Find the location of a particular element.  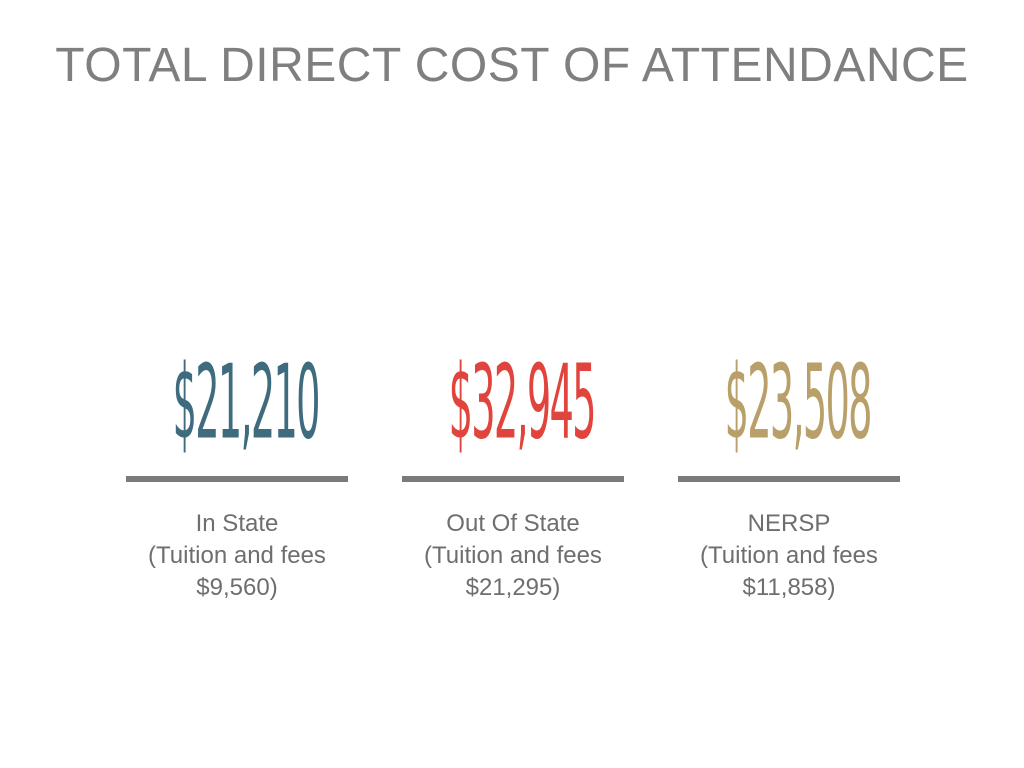

cost-card-nersp: $23,508 NERSP (Tuition and fees $11,858) is located at coordinates (789, 480).